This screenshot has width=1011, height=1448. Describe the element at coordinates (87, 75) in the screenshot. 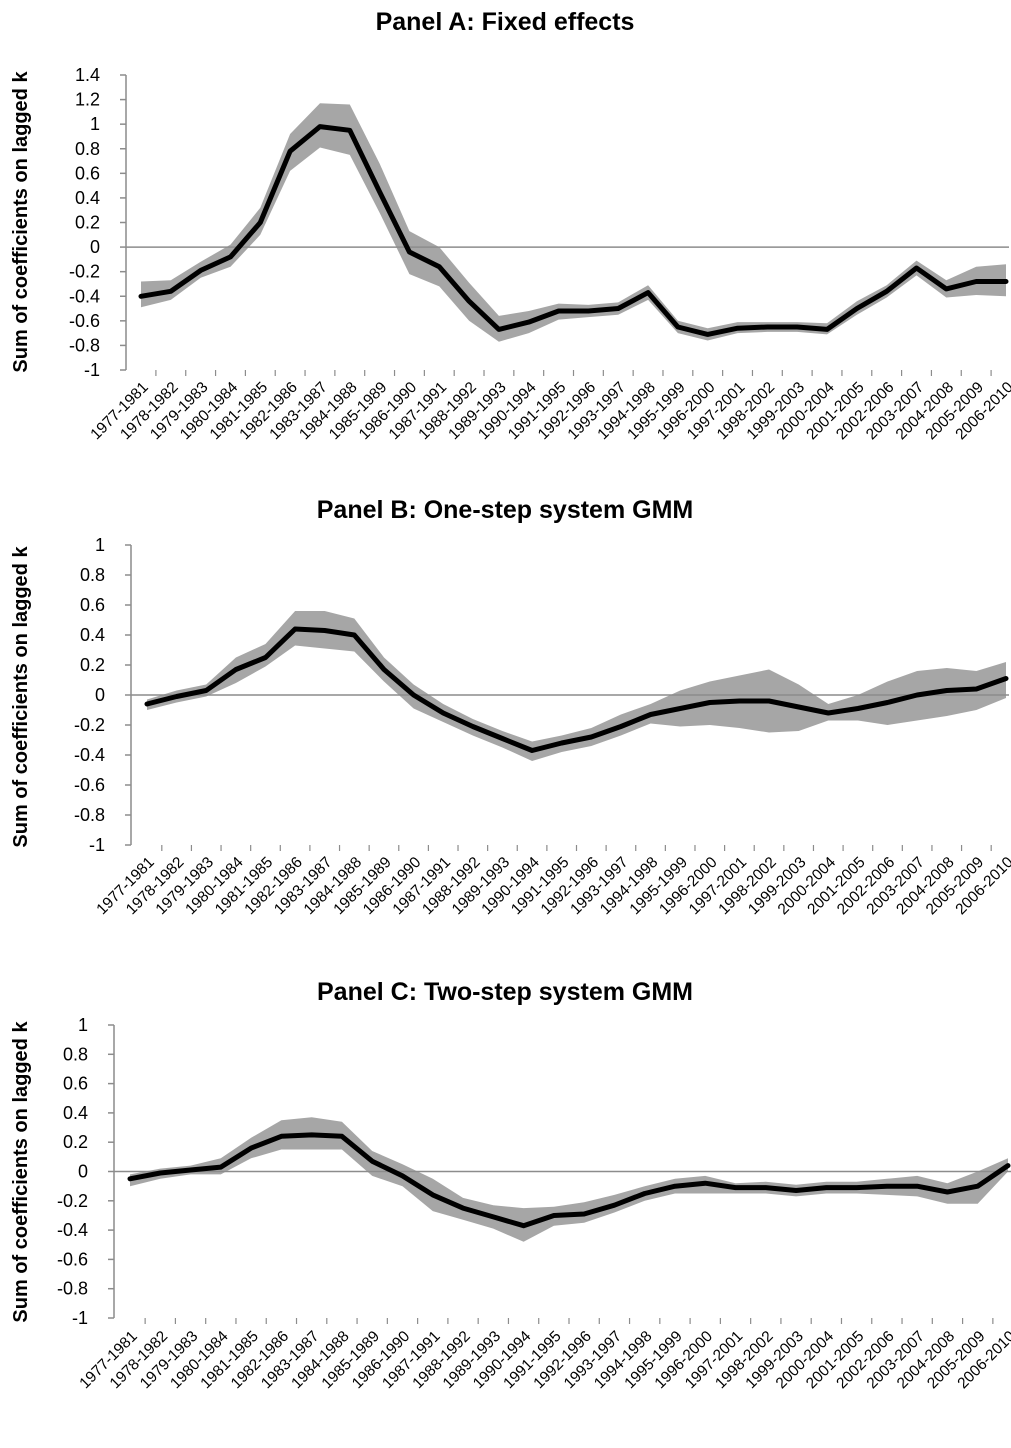

I see `y-tick-label: 1.4` at that location.